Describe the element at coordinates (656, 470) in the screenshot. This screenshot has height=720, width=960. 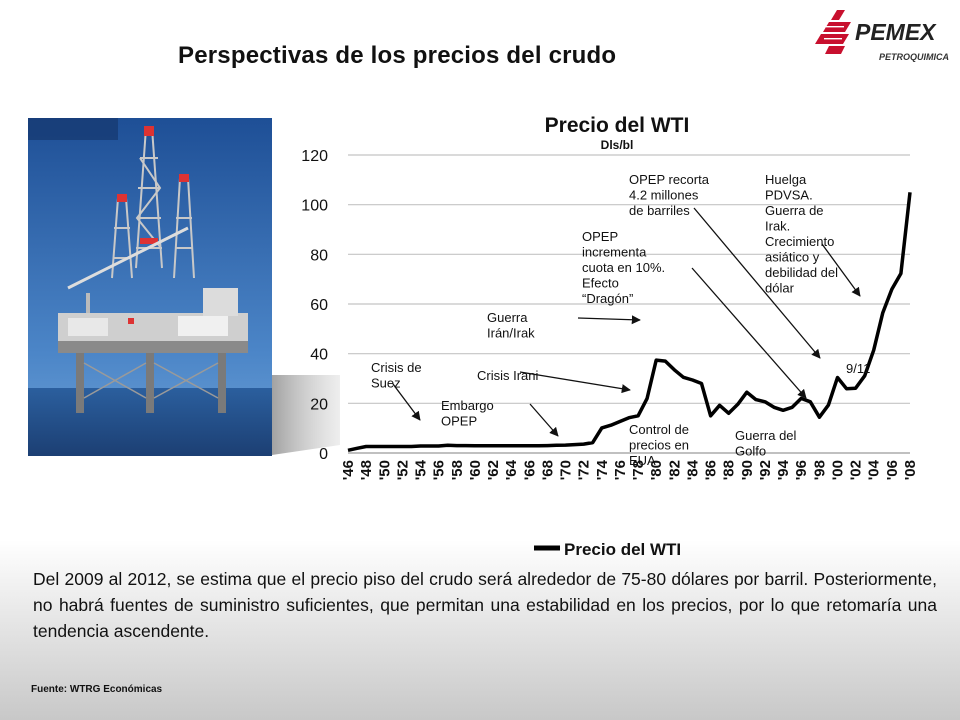
I see `x-tick-label: '80` at that location.